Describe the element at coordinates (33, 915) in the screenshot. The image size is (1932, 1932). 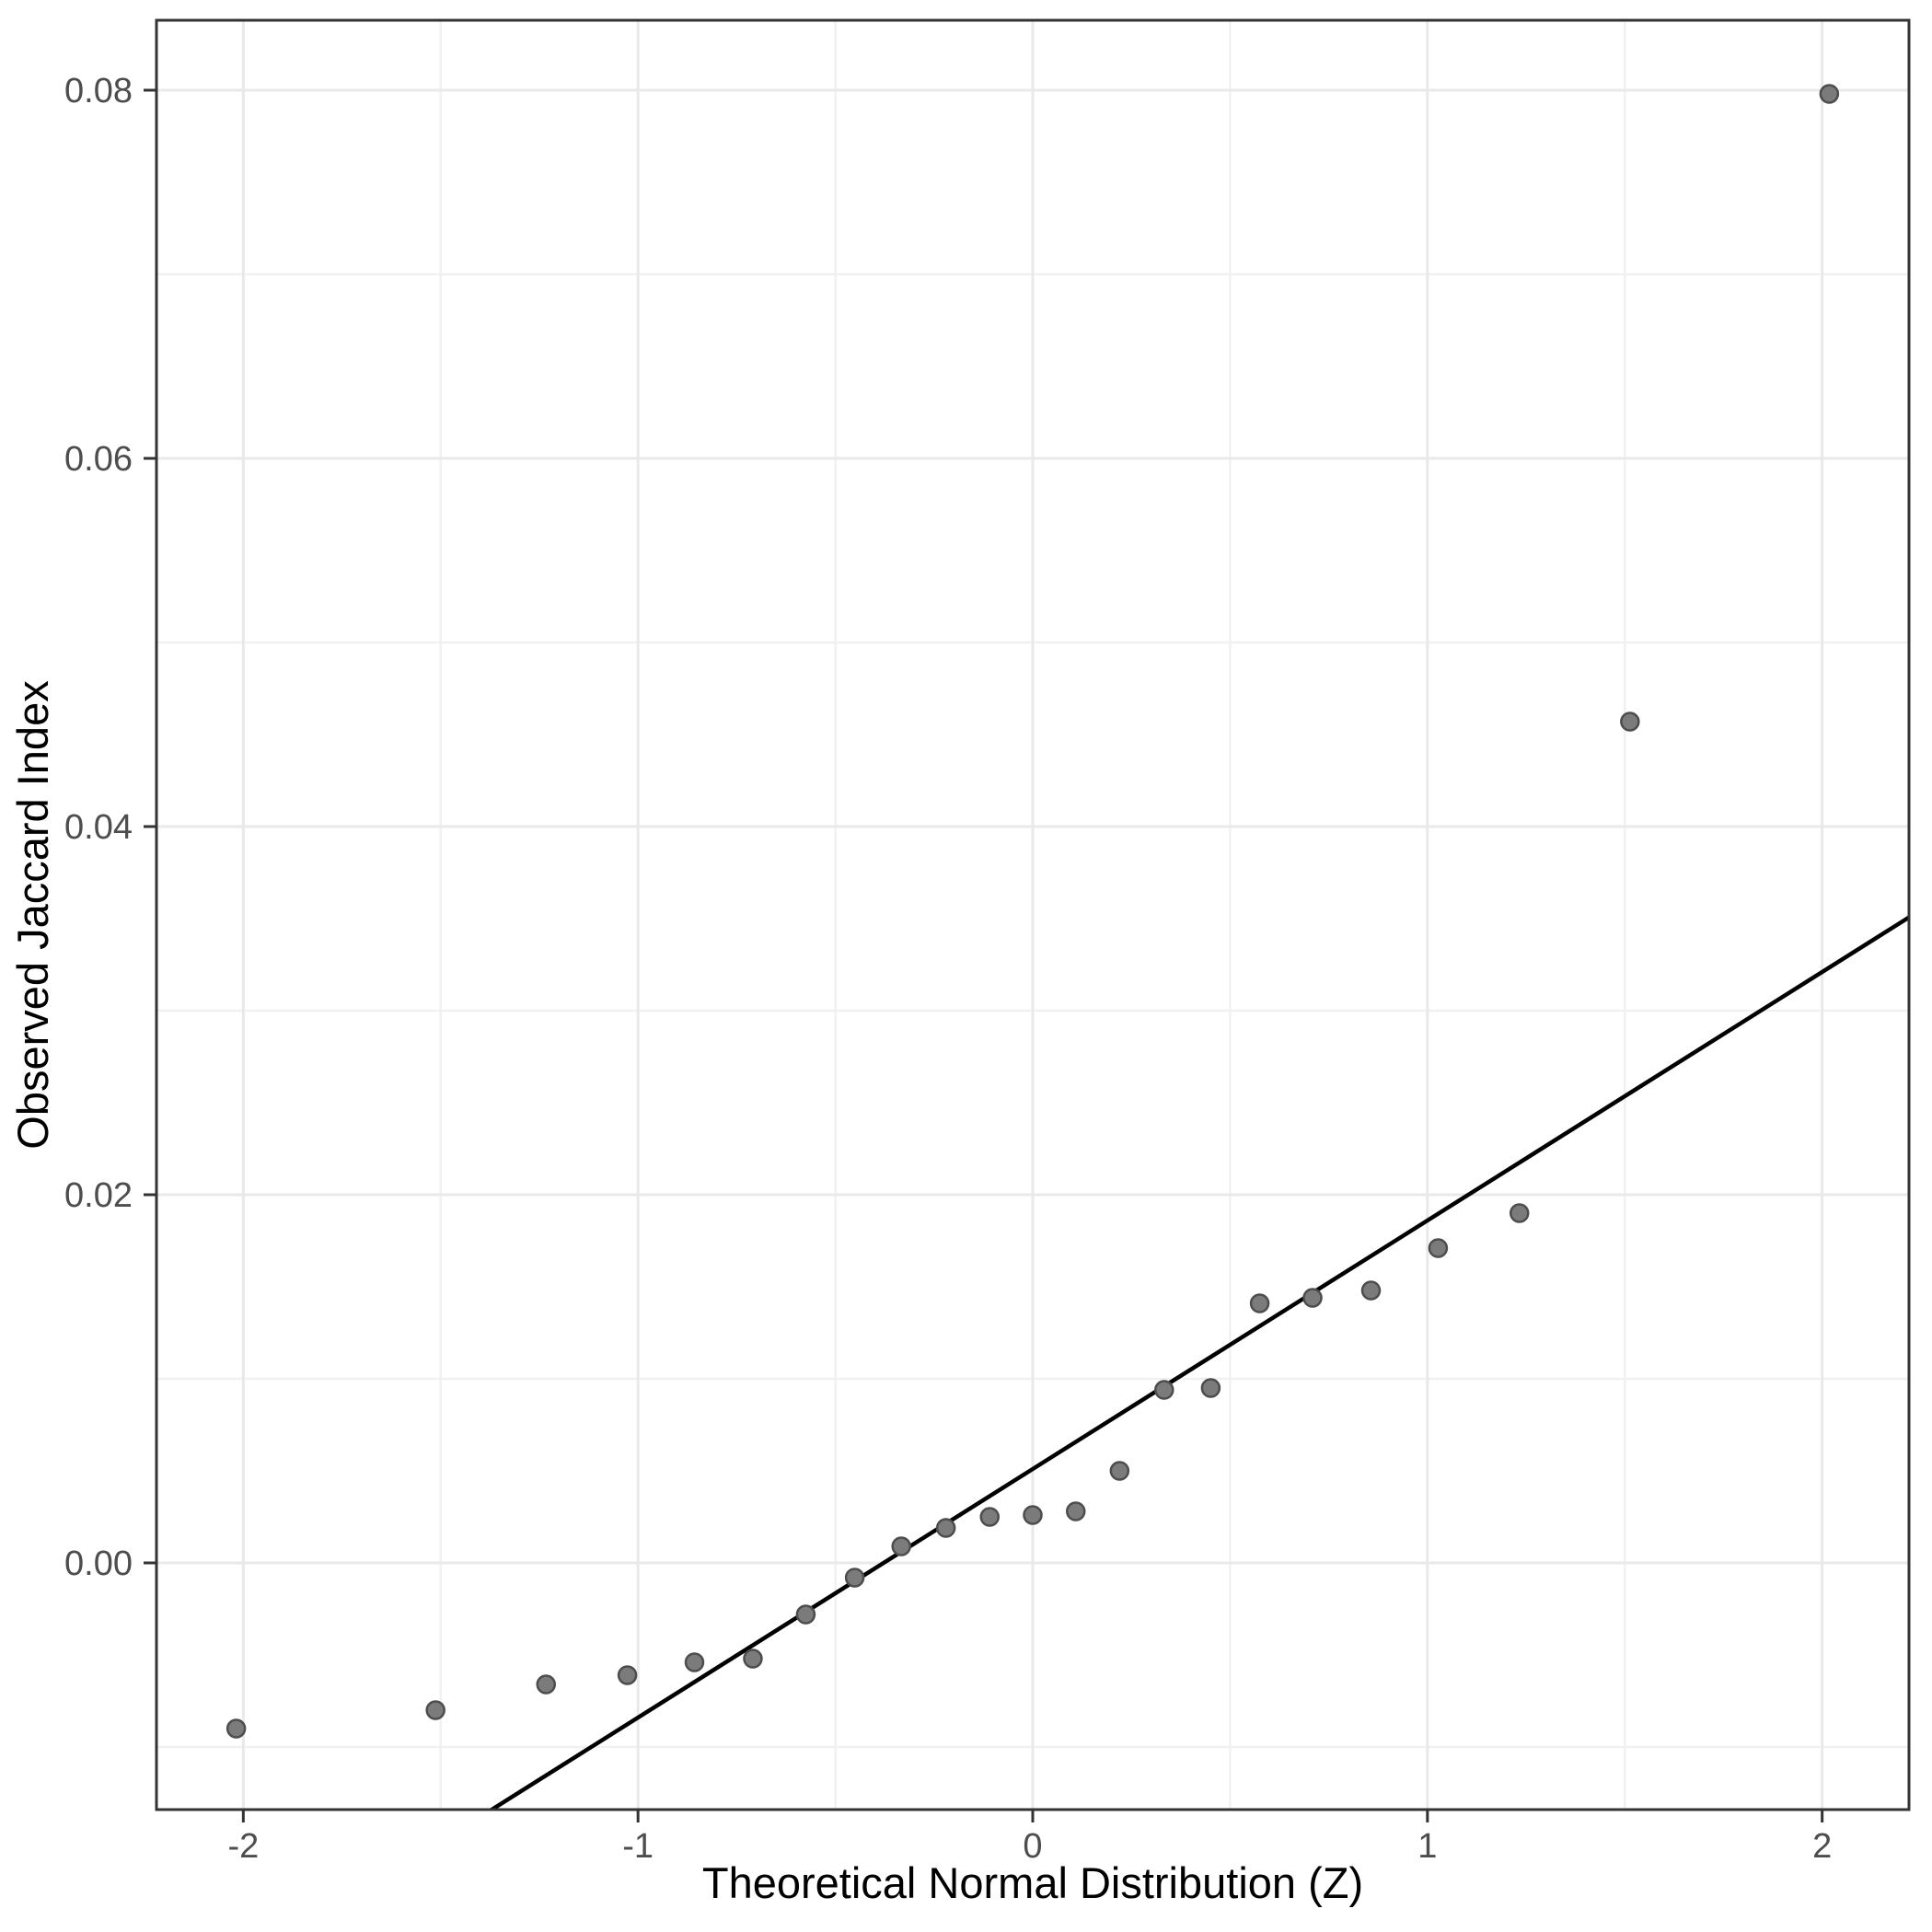
I see `y-axis-title: Observed Jaccard Index` at that location.